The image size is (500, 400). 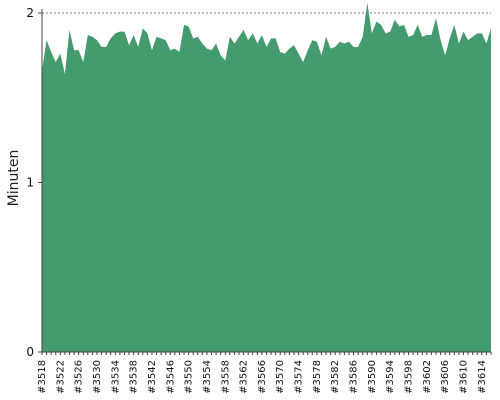 I want to click on x-tick-label-3518: #3518, so click(x=42, y=377).